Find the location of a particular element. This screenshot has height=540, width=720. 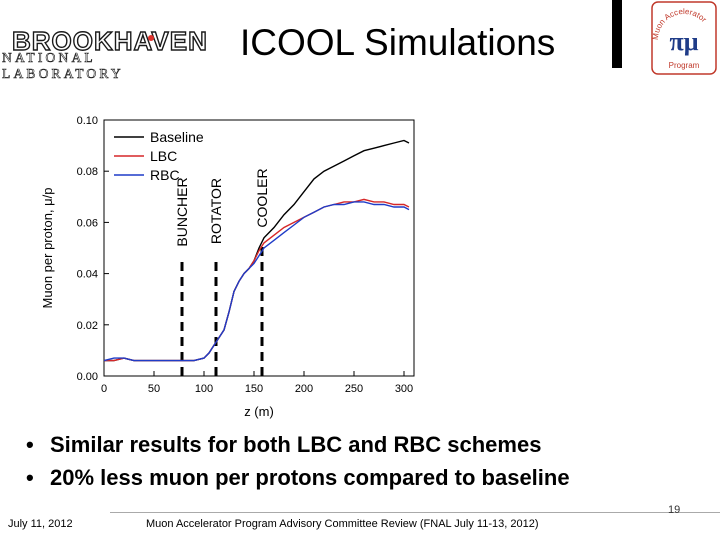

y-tick-label: 0.08 is located at coordinates (87, 172).